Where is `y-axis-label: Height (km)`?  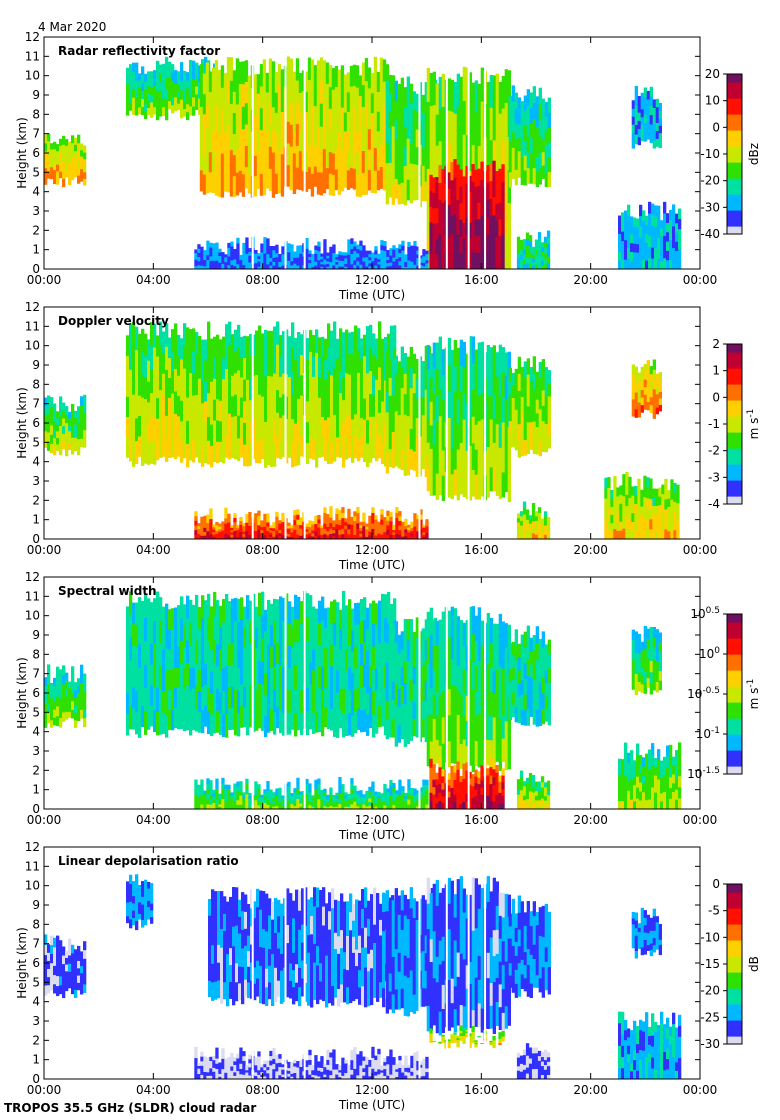 y-axis-label: Height (km) is located at coordinates (22, 152).